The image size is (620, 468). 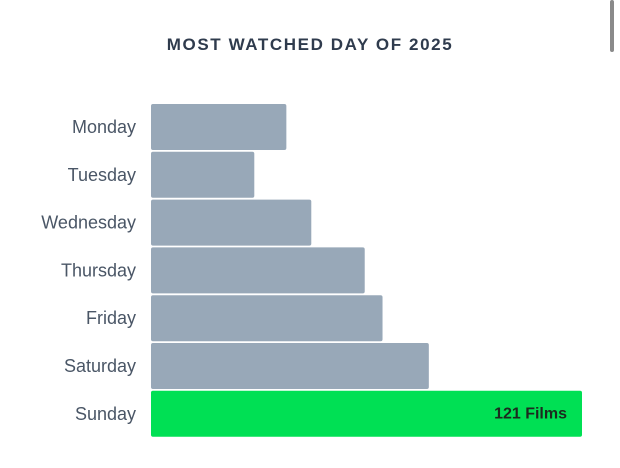 I want to click on bar-value-label: 121 Films, so click(x=530, y=413).